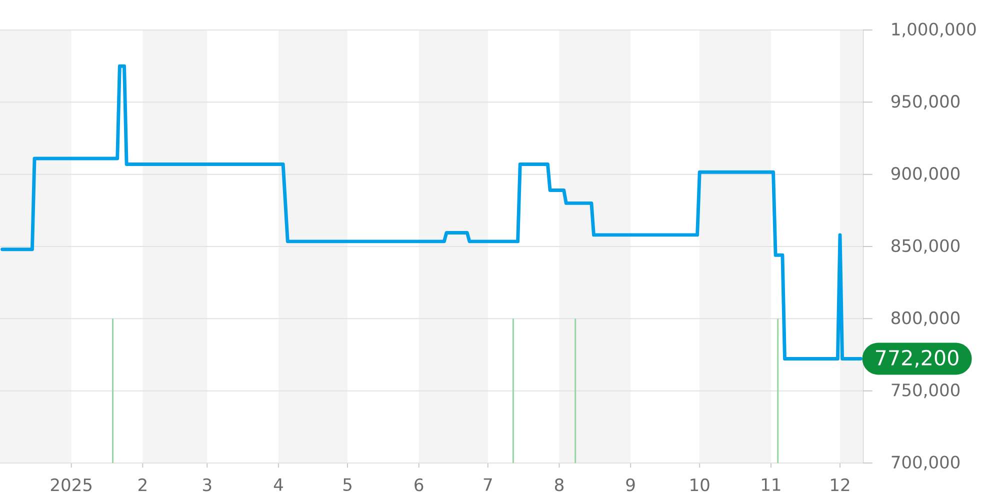  What do you see at coordinates (488, 484) in the screenshot?
I see `x-tick-label: 7` at bounding box center [488, 484].